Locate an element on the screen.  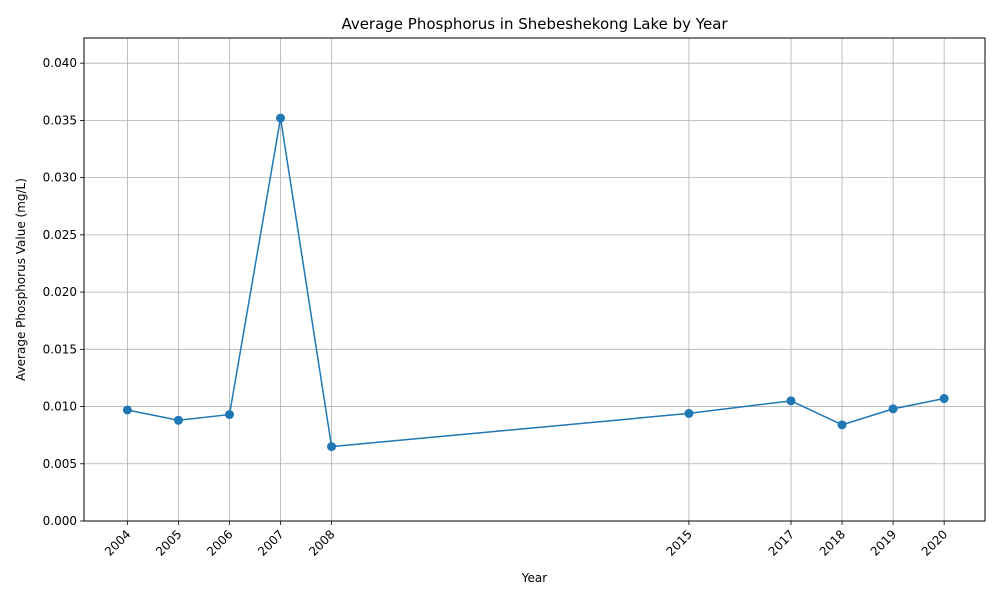
y-tick-label: 0.015 is located at coordinates (60, 349).